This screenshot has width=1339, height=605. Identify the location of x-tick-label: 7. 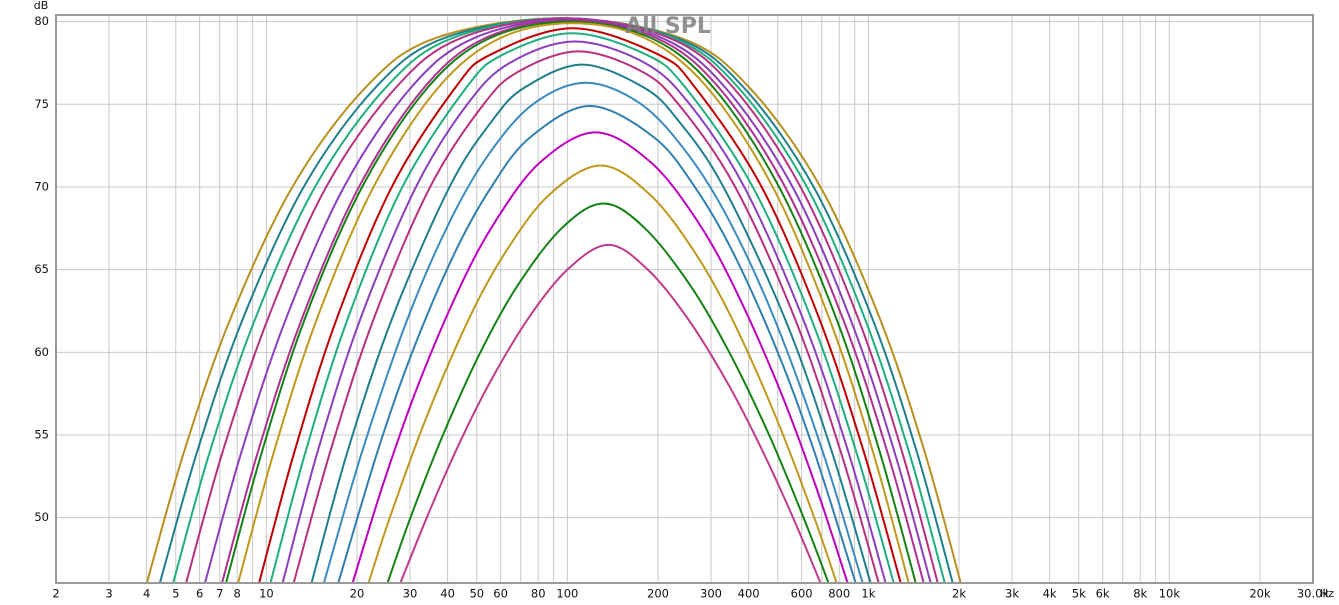
(219, 594).